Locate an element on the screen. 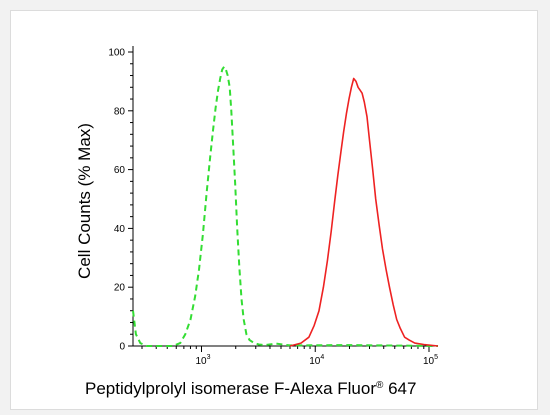  y-axis-ticks: 0 20 40 60 80 100 is located at coordinates (120, 200).